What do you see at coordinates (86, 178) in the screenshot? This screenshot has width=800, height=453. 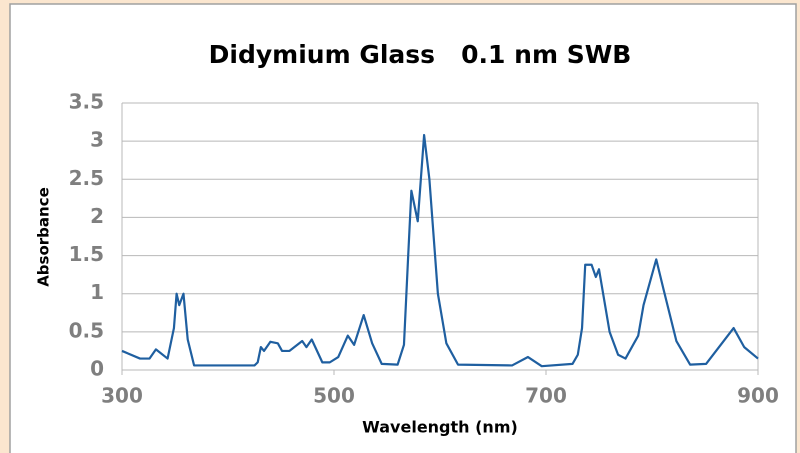 I see `y-tick-label: 2.5` at bounding box center [86, 178].